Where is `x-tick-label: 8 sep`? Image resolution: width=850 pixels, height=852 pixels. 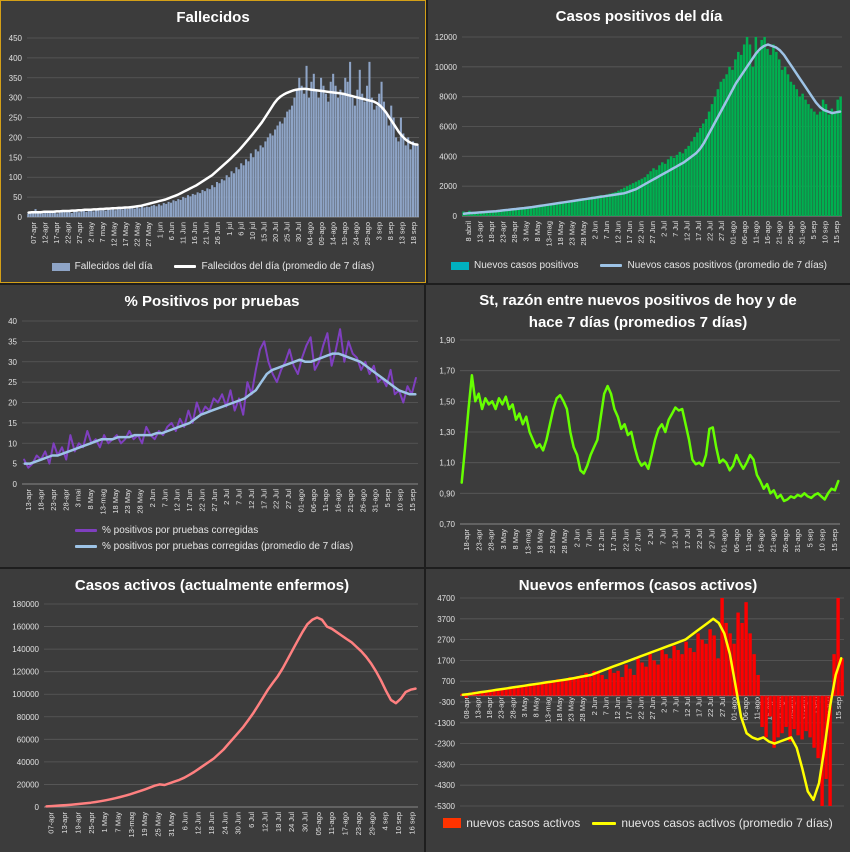 x-tick-label: 8 sep is located at coordinates (390, 231).